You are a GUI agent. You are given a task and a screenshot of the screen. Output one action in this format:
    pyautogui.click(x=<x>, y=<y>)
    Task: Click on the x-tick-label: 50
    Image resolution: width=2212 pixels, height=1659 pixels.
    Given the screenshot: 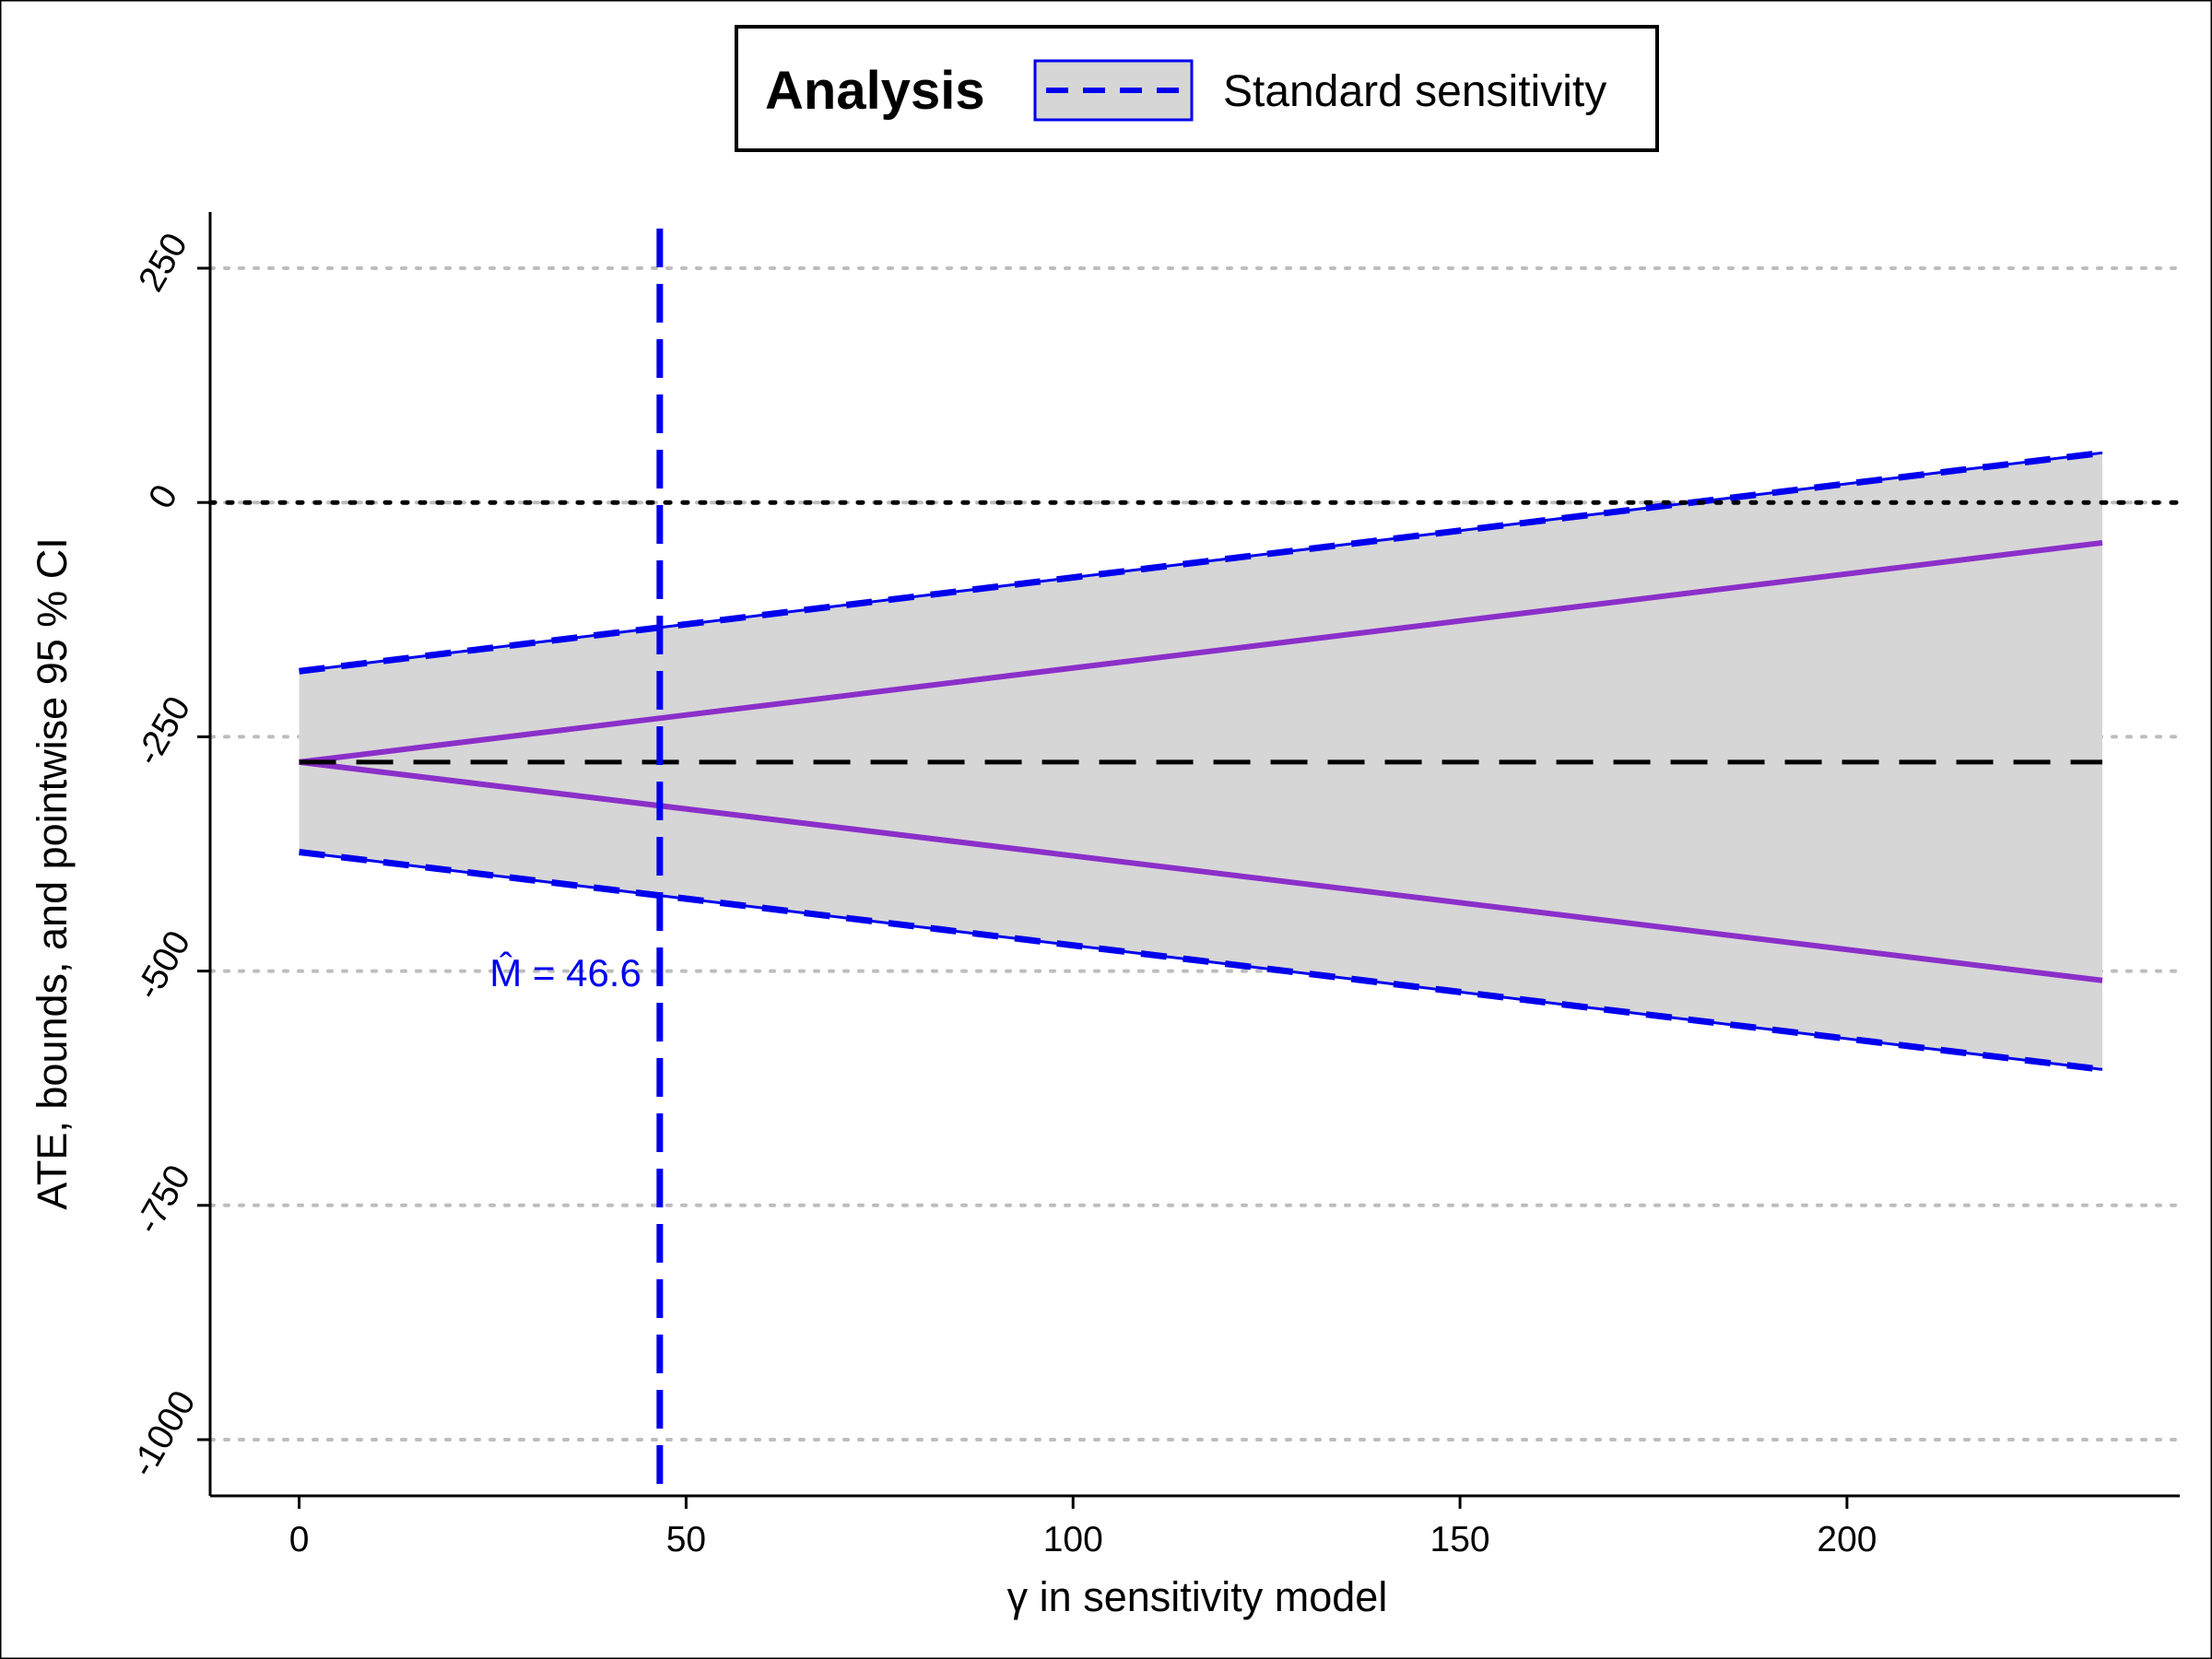 What is the action you would take?
    pyautogui.click(x=686, y=1539)
    